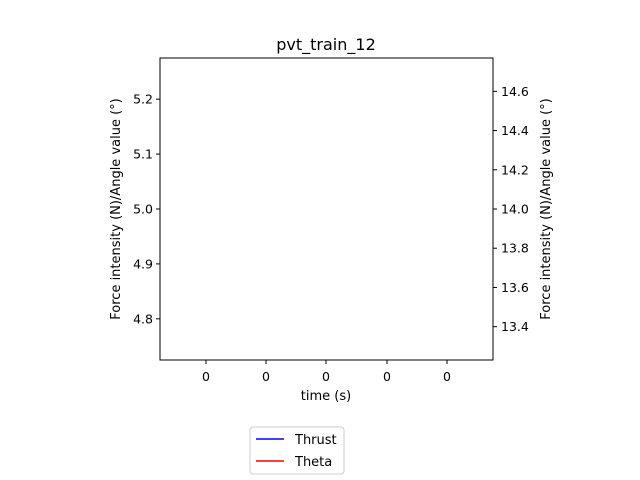 The image size is (640, 480). I want to click on left-y-tick-label: 5.2, so click(143, 99).